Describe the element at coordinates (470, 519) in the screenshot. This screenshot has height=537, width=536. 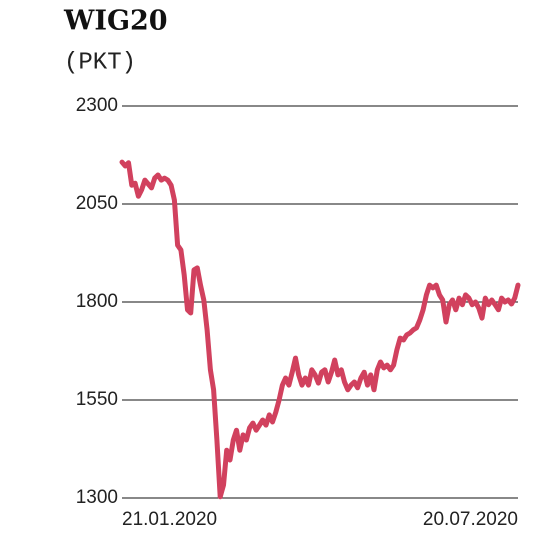
I see `x-tick-label: 20.07.2020` at that location.